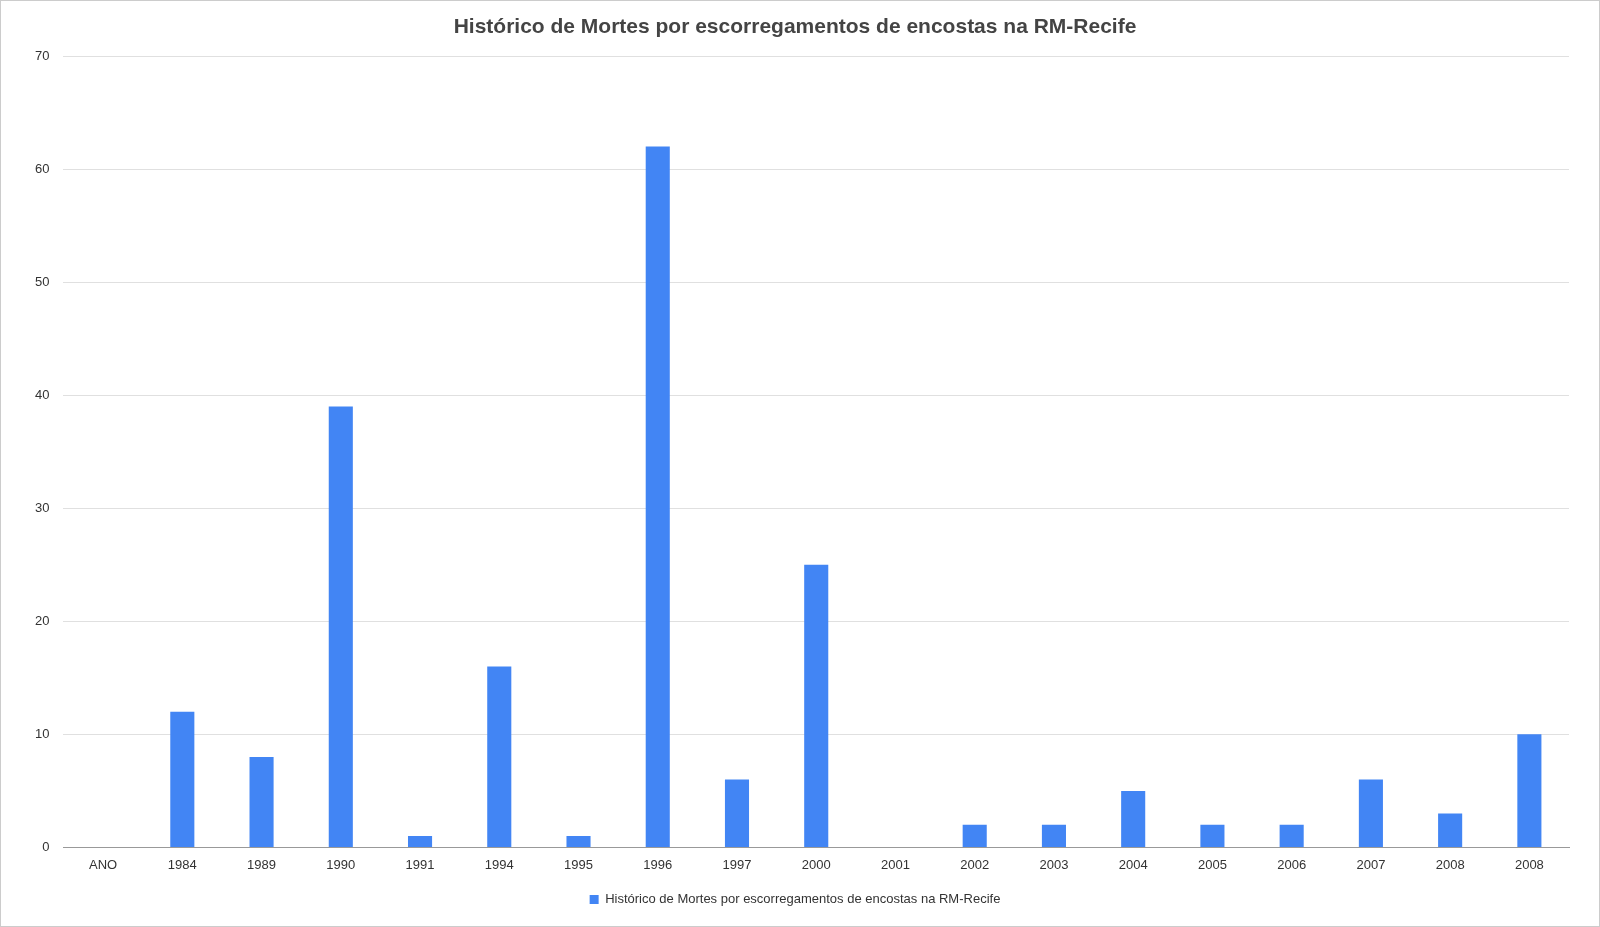 The width and height of the screenshot is (1600, 927). What do you see at coordinates (658, 864) in the screenshot?
I see `x-tick-label: 1996` at bounding box center [658, 864].